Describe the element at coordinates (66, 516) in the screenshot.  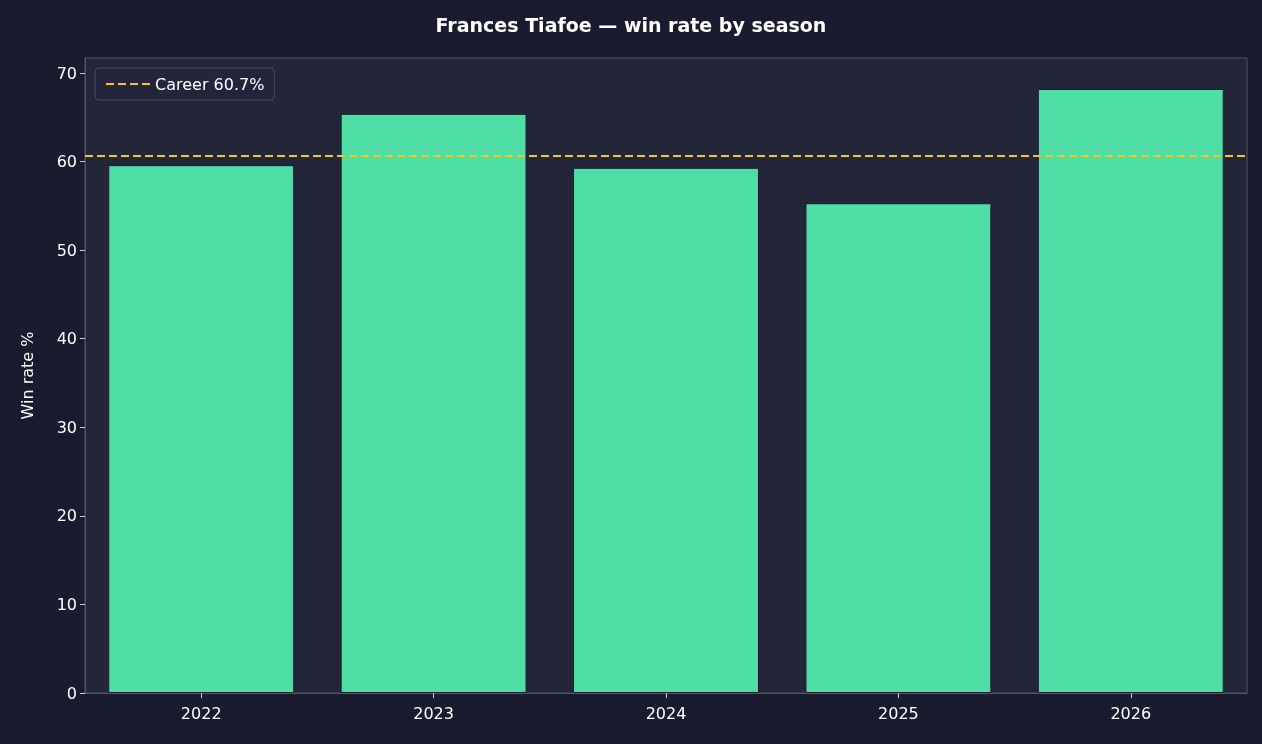
I see `y-tick-label: 20` at that location.